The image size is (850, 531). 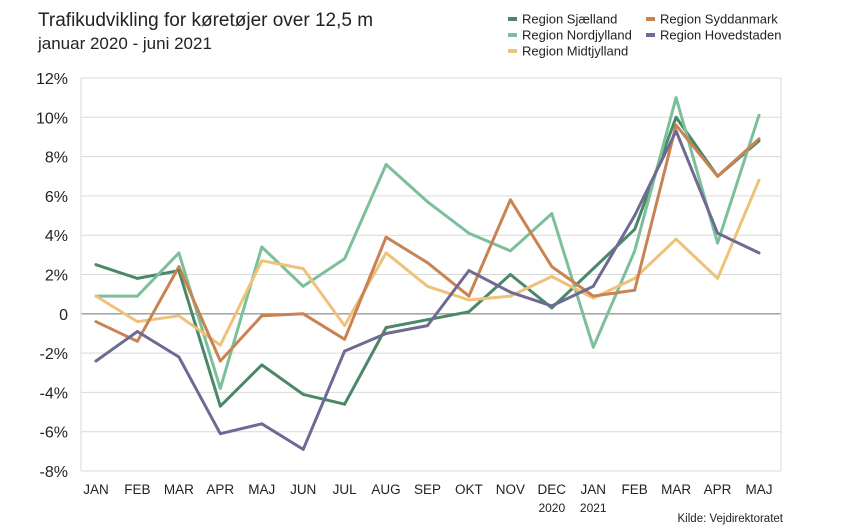 I want to click on legend-label: Region Syddanmark, so click(x=719, y=19).